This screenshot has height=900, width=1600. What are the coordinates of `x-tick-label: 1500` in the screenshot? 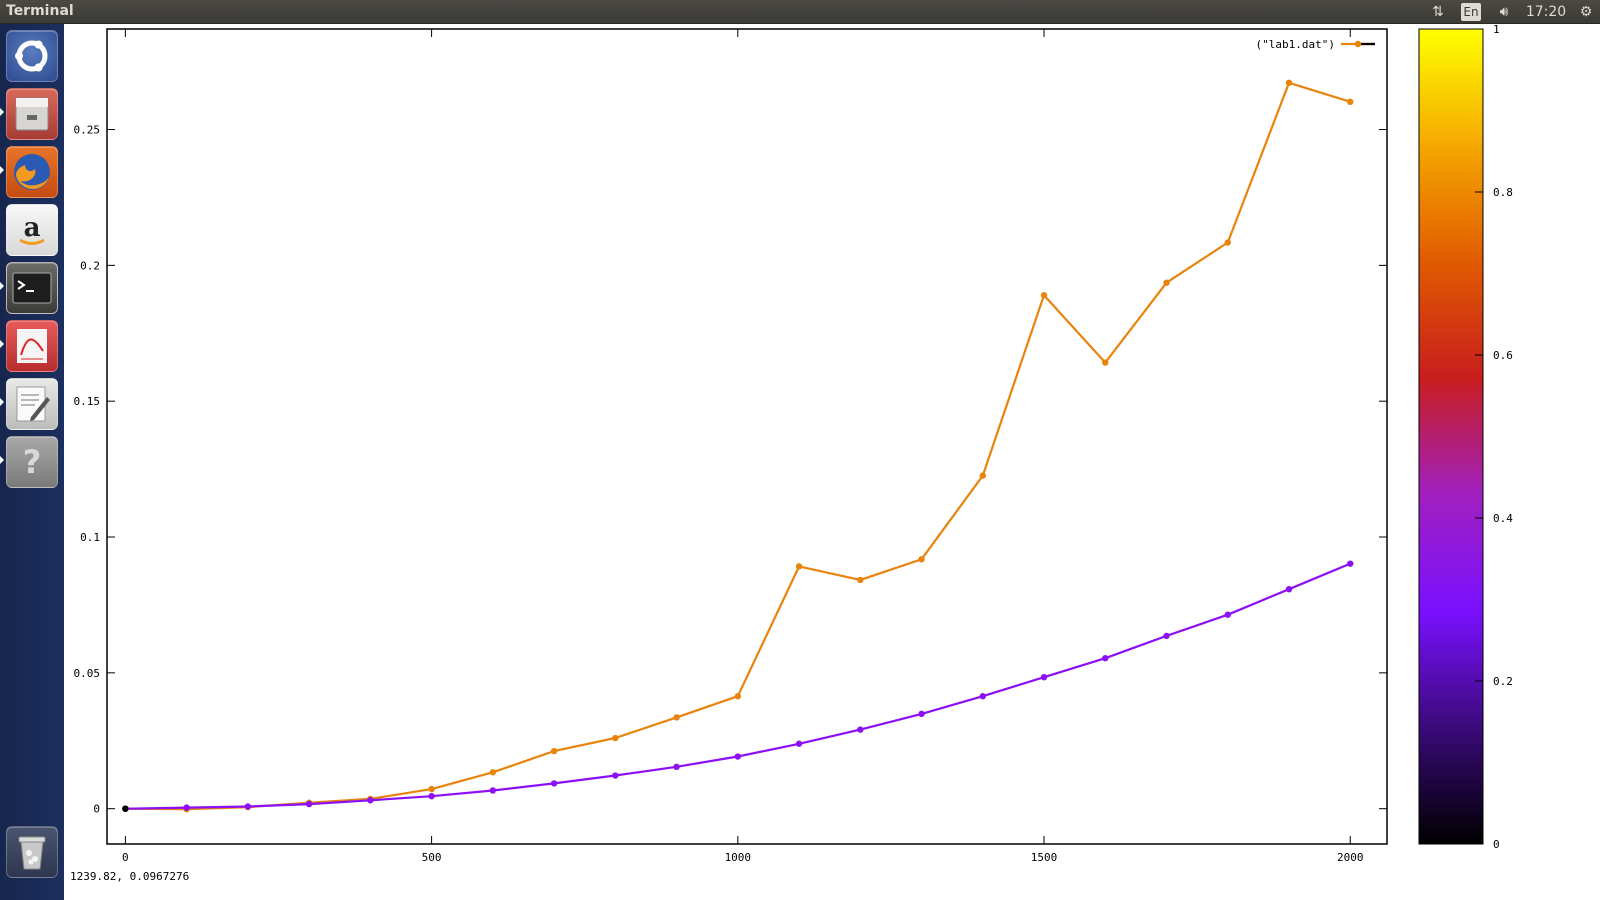 It's located at (1044, 857).